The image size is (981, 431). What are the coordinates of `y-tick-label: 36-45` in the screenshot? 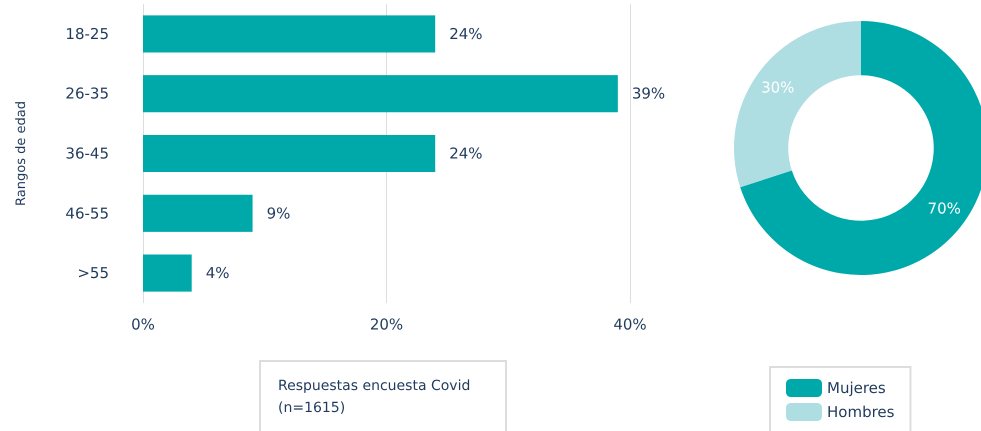 It's located at (87, 153).